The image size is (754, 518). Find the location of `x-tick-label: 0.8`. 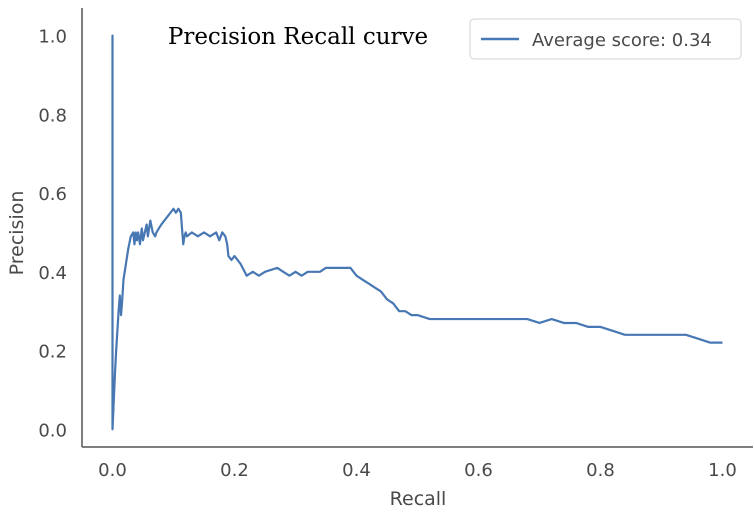

x-tick-label: 0.8 is located at coordinates (600, 470).